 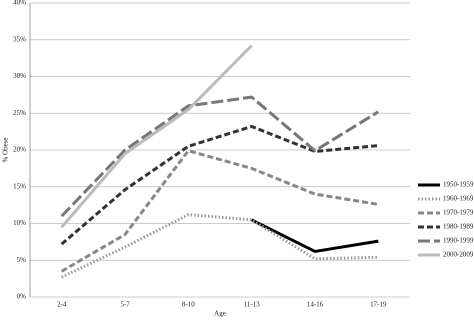 I want to click on x-tick-label: 17-19, so click(x=378, y=305).